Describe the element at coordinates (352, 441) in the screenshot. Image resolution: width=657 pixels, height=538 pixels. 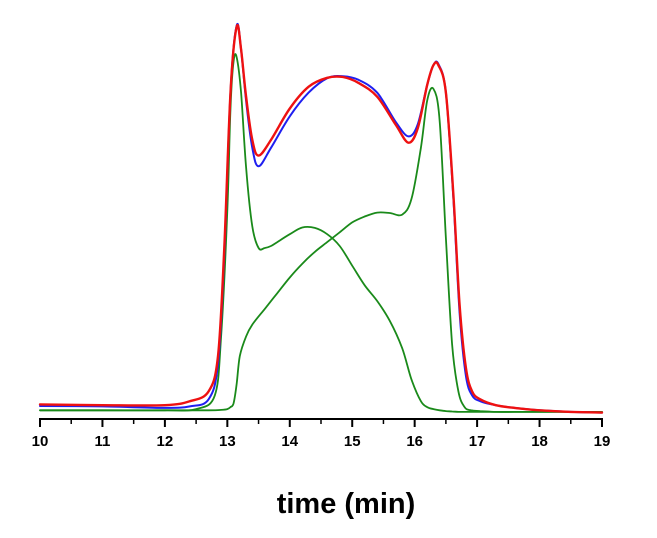
I see `x-tick-label: 15` at that location.